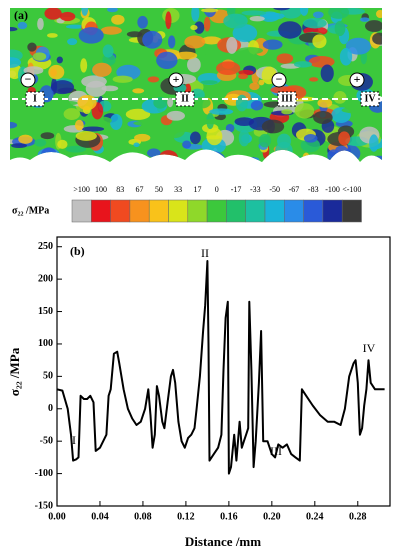 The width and height of the screenshot is (401, 550). Describe the element at coordinates (44, 505) in the screenshot. I see `y-tick-label: -150` at that location.